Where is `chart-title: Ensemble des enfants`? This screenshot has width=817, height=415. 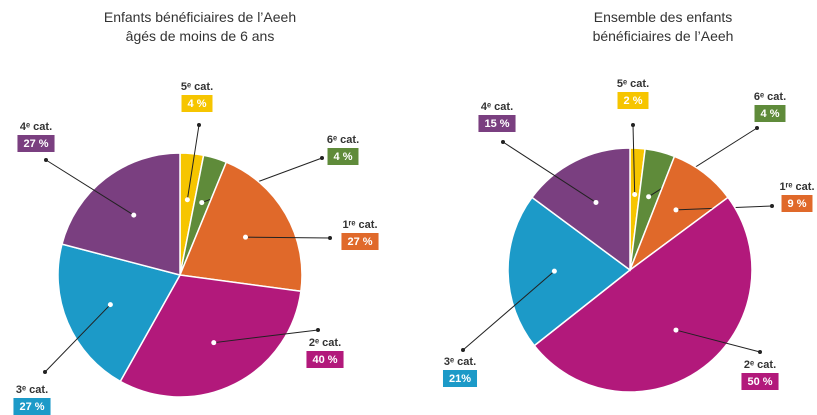 chart-title: Ensemble des enfants is located at coordinates (663, 17).